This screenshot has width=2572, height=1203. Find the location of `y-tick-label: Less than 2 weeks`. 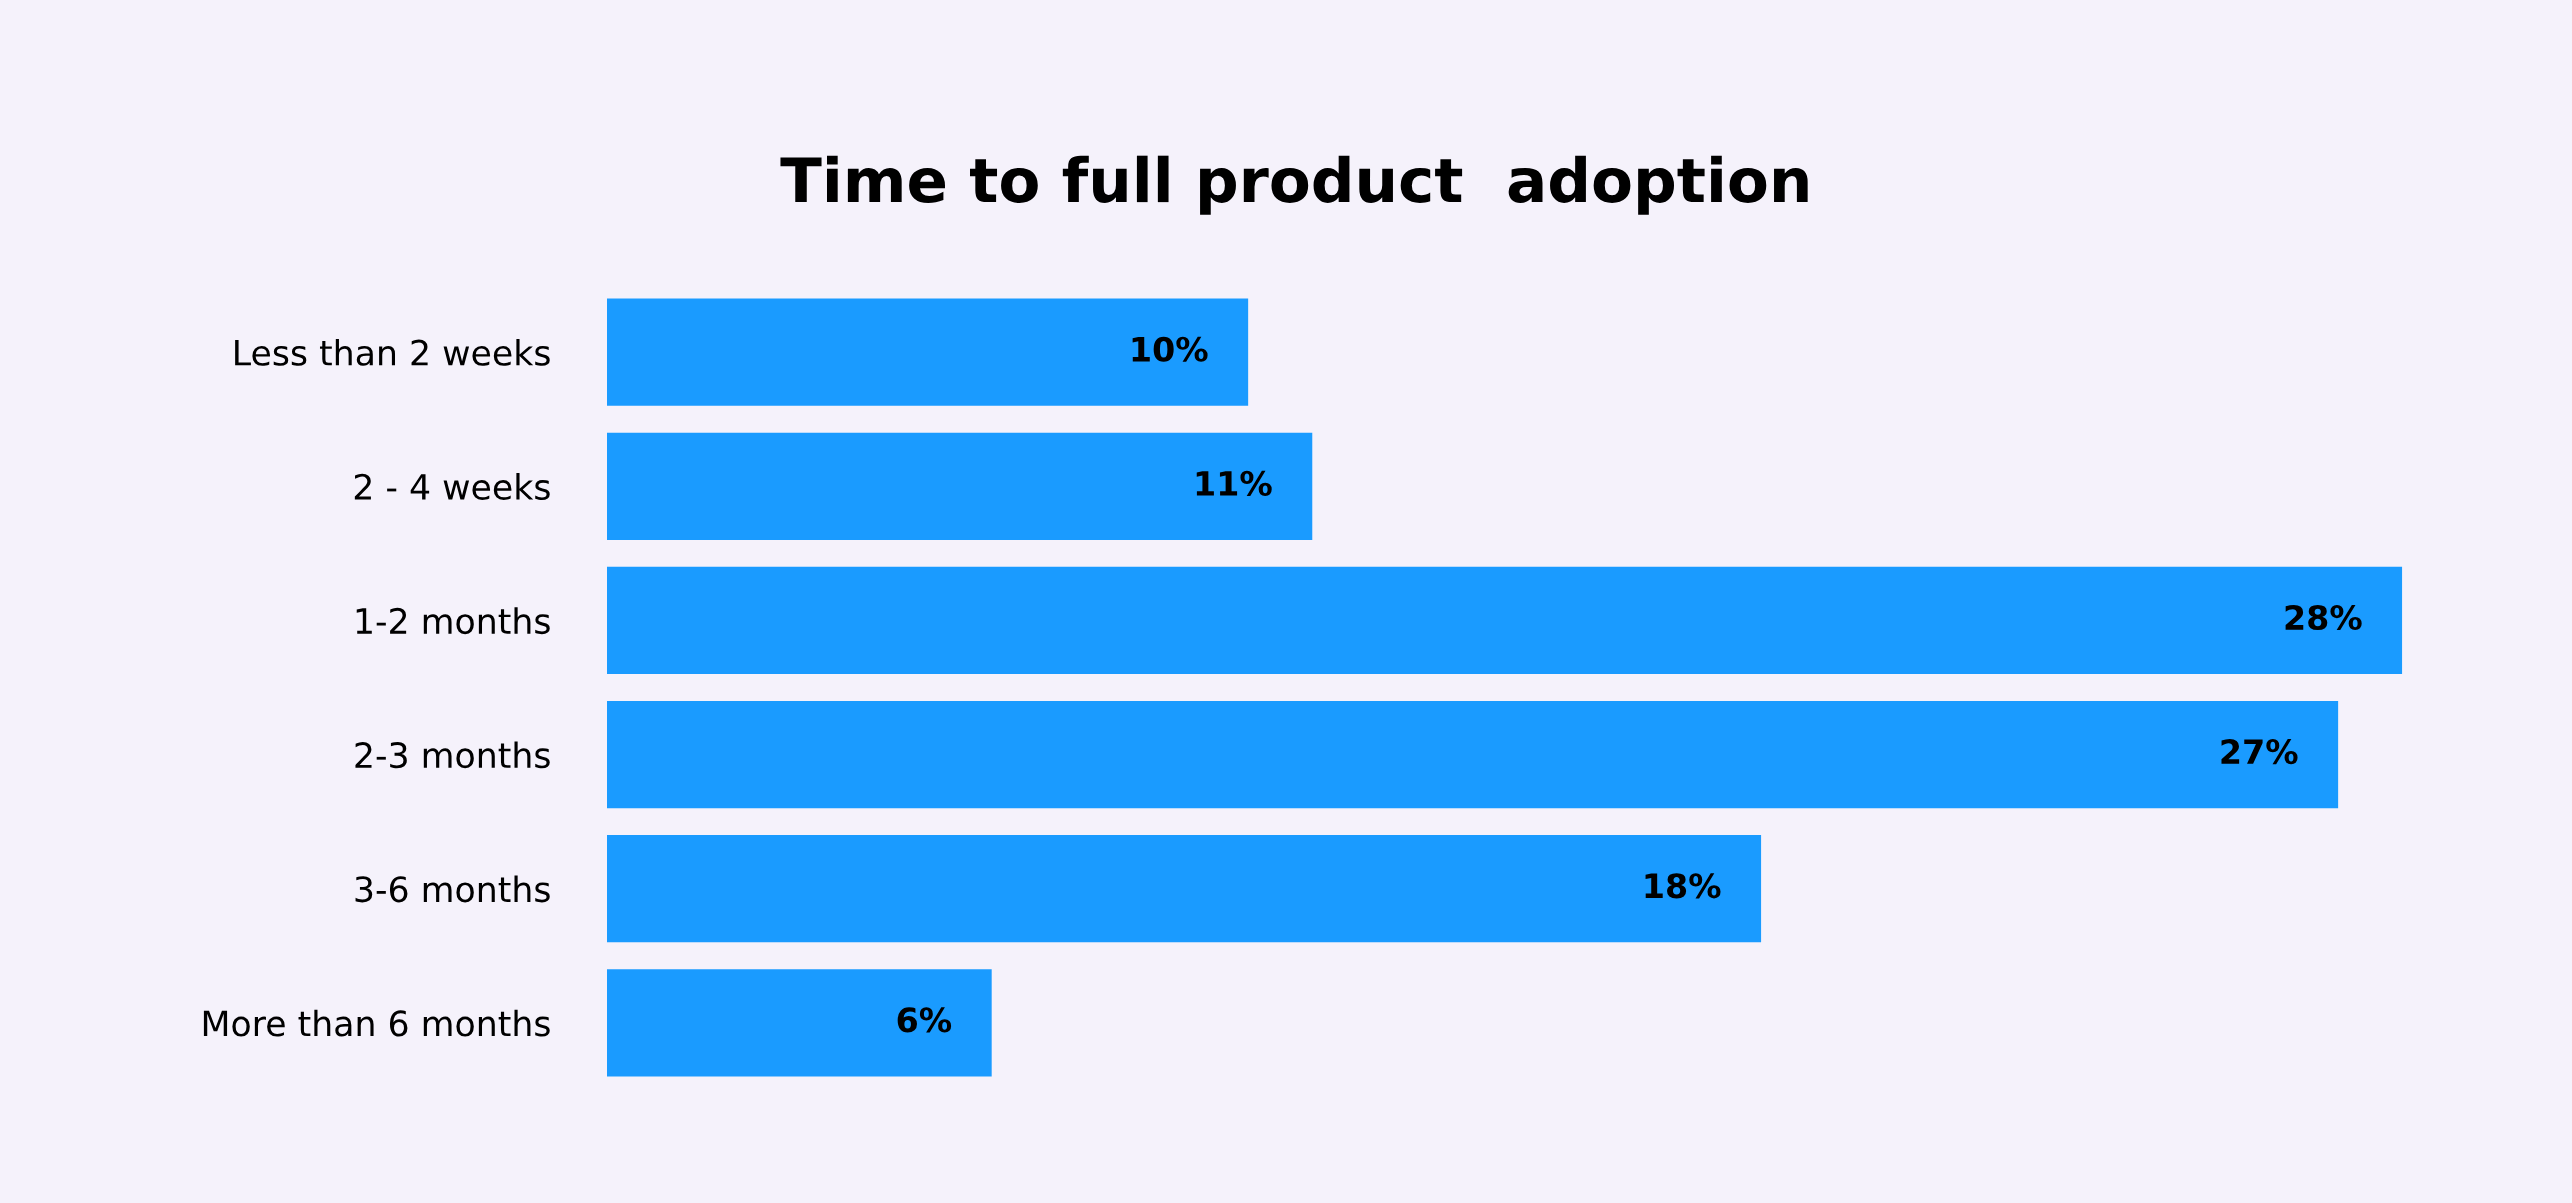

y-tick-label: Less than 2 weeks is located at coordinates (392, 352).